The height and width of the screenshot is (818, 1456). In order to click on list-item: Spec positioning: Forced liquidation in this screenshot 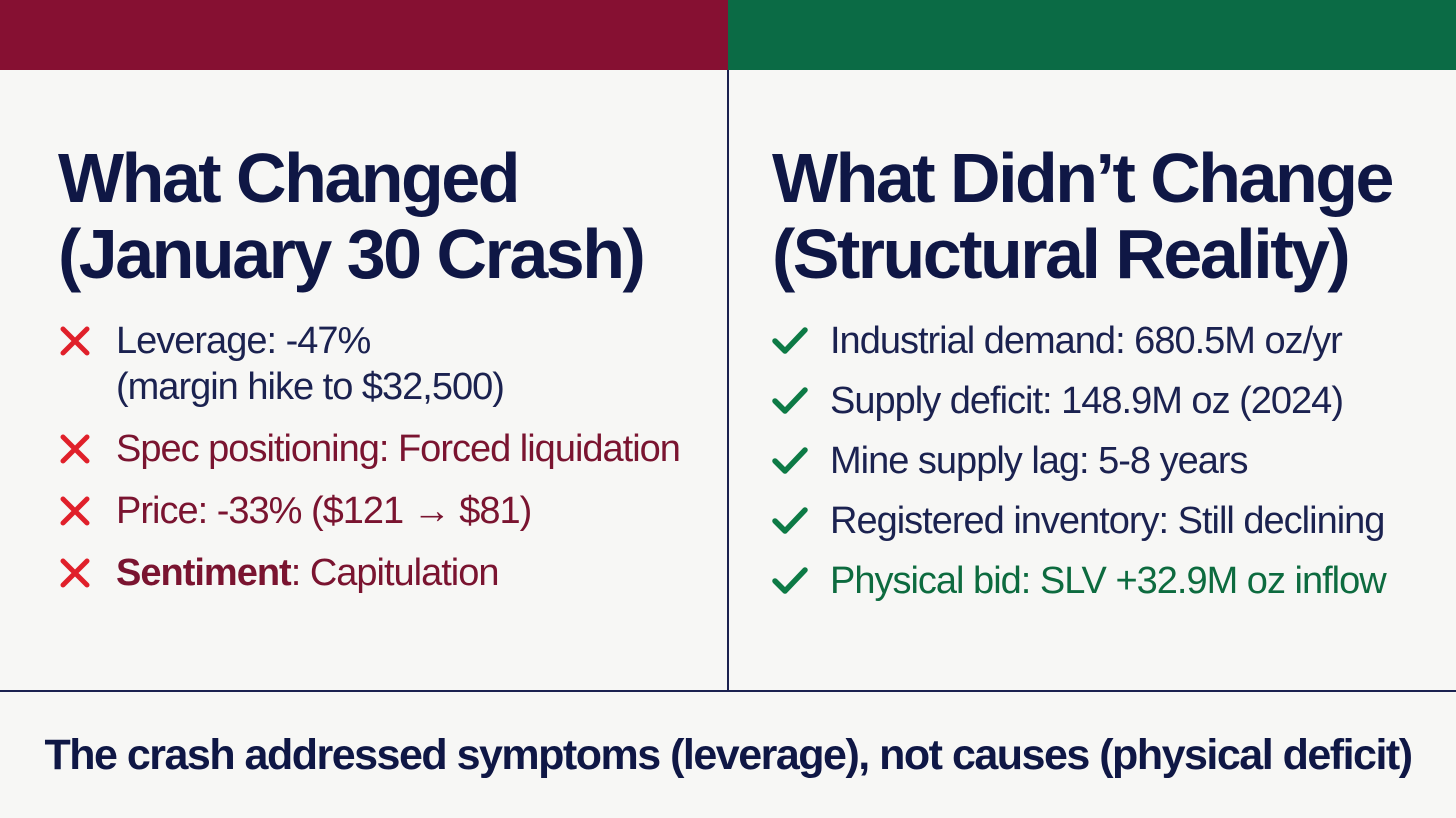, I will do `click(383, 449)`.